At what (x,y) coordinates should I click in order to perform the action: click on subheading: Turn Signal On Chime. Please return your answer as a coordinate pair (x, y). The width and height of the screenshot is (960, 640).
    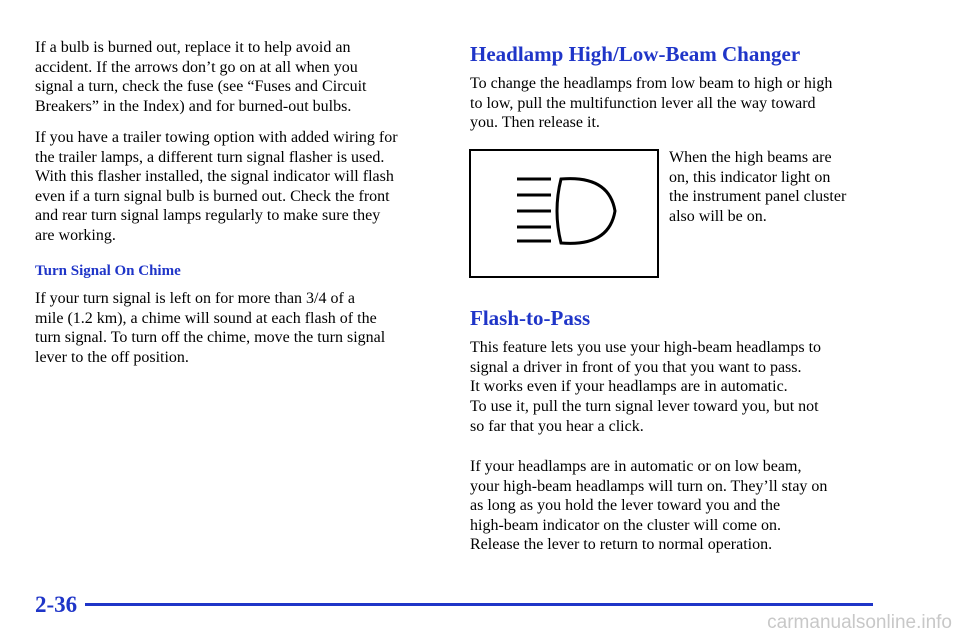
    Looking at the image, I should click on (108, 271).